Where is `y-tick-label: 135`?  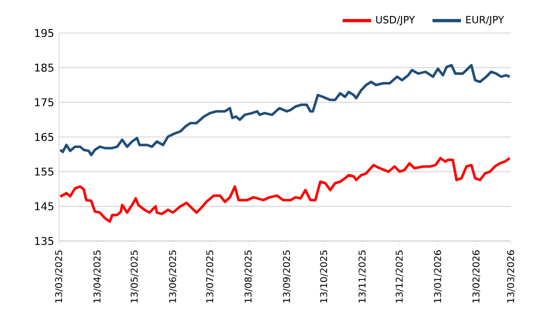 y-tick-label: 135 is located at coordinates (44, 241).